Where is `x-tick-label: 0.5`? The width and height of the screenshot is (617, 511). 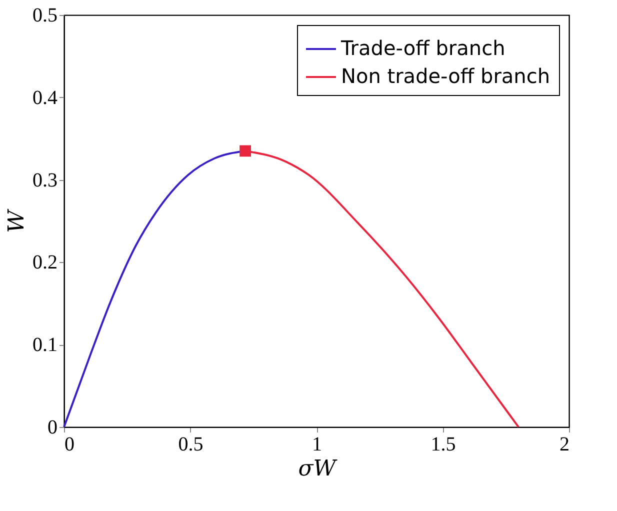 x-tick-label: 0.5 is located at coordinates (191, 445).